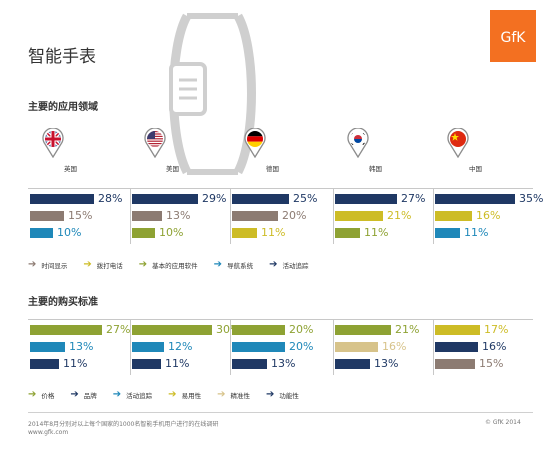 This screenshot has height=450, width=550. I want to click on legend-item: ➔ 价格, so click(41, 395).